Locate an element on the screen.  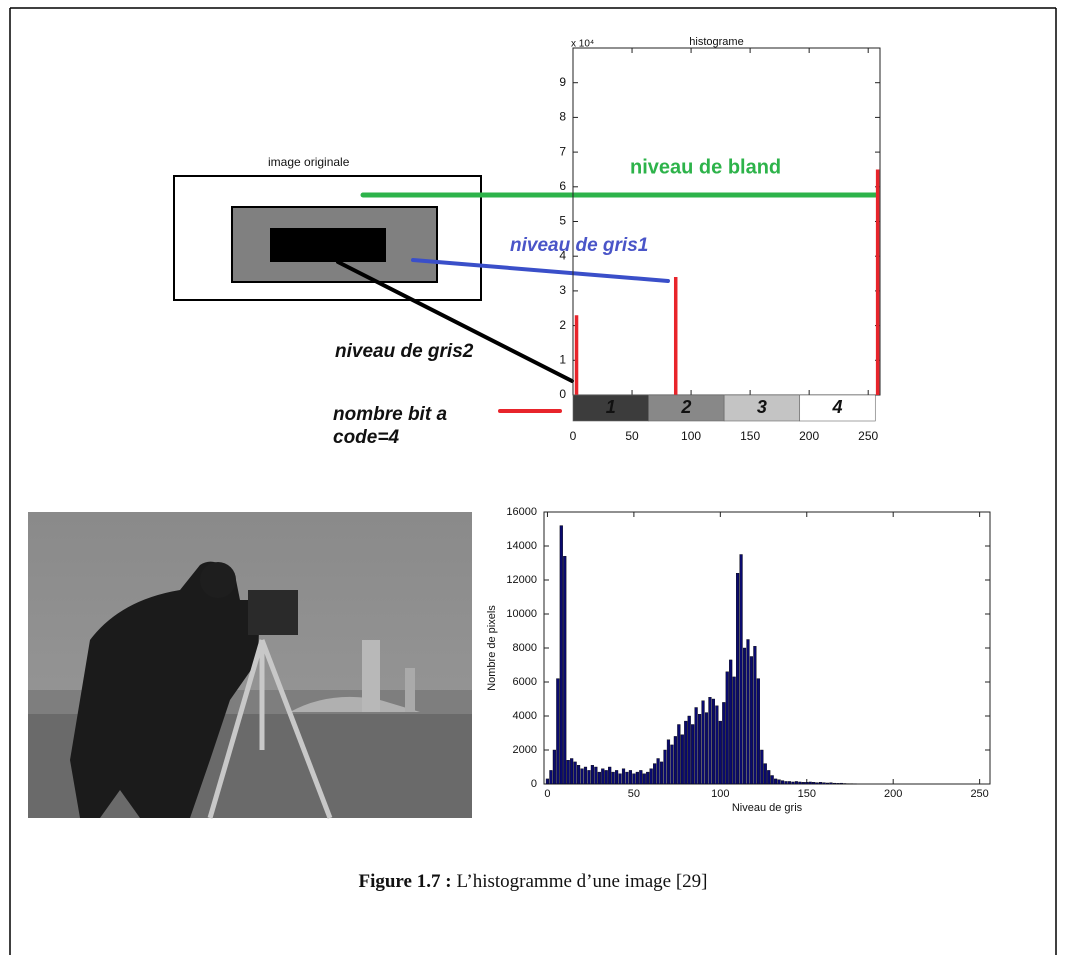
band-label: 1 is located at coordinates (611, 407).